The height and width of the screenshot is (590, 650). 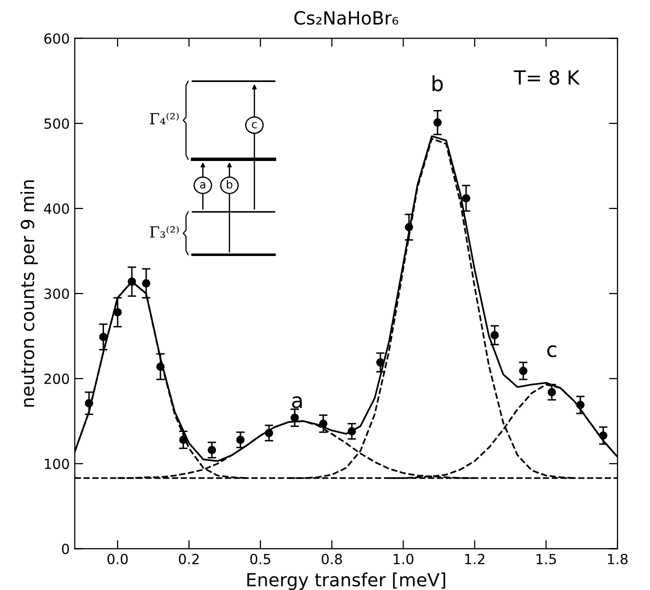 What do you see at coordinates (56, 293) in the screenshot?
I see `y-tick-label: 300` at bounding box center [56, 293].